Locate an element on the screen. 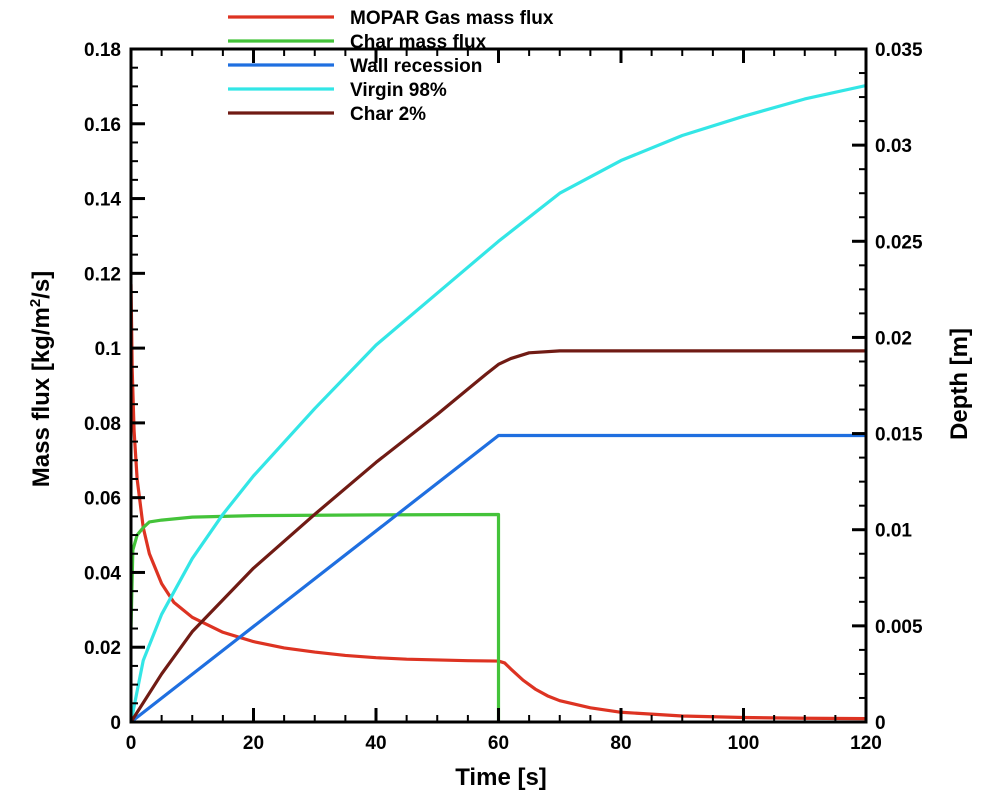 This screenshot has width=984, height=797. y-left-tick-label: 0.12 is located at coordinates (102, 274).